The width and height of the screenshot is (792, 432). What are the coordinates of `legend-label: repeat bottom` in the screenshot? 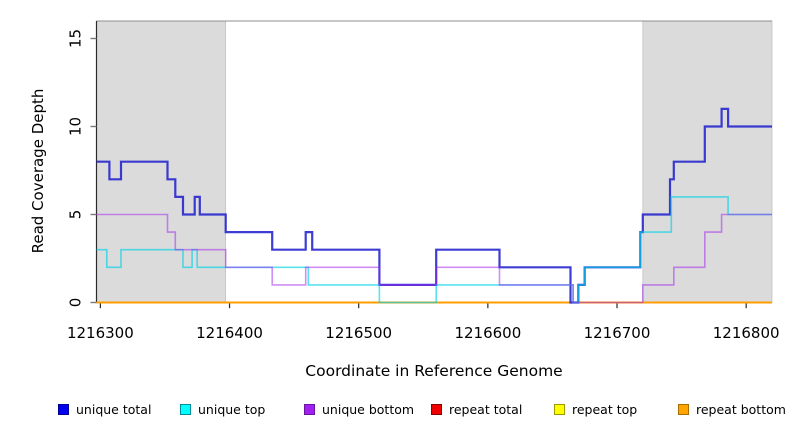 It's located at (741, 409).